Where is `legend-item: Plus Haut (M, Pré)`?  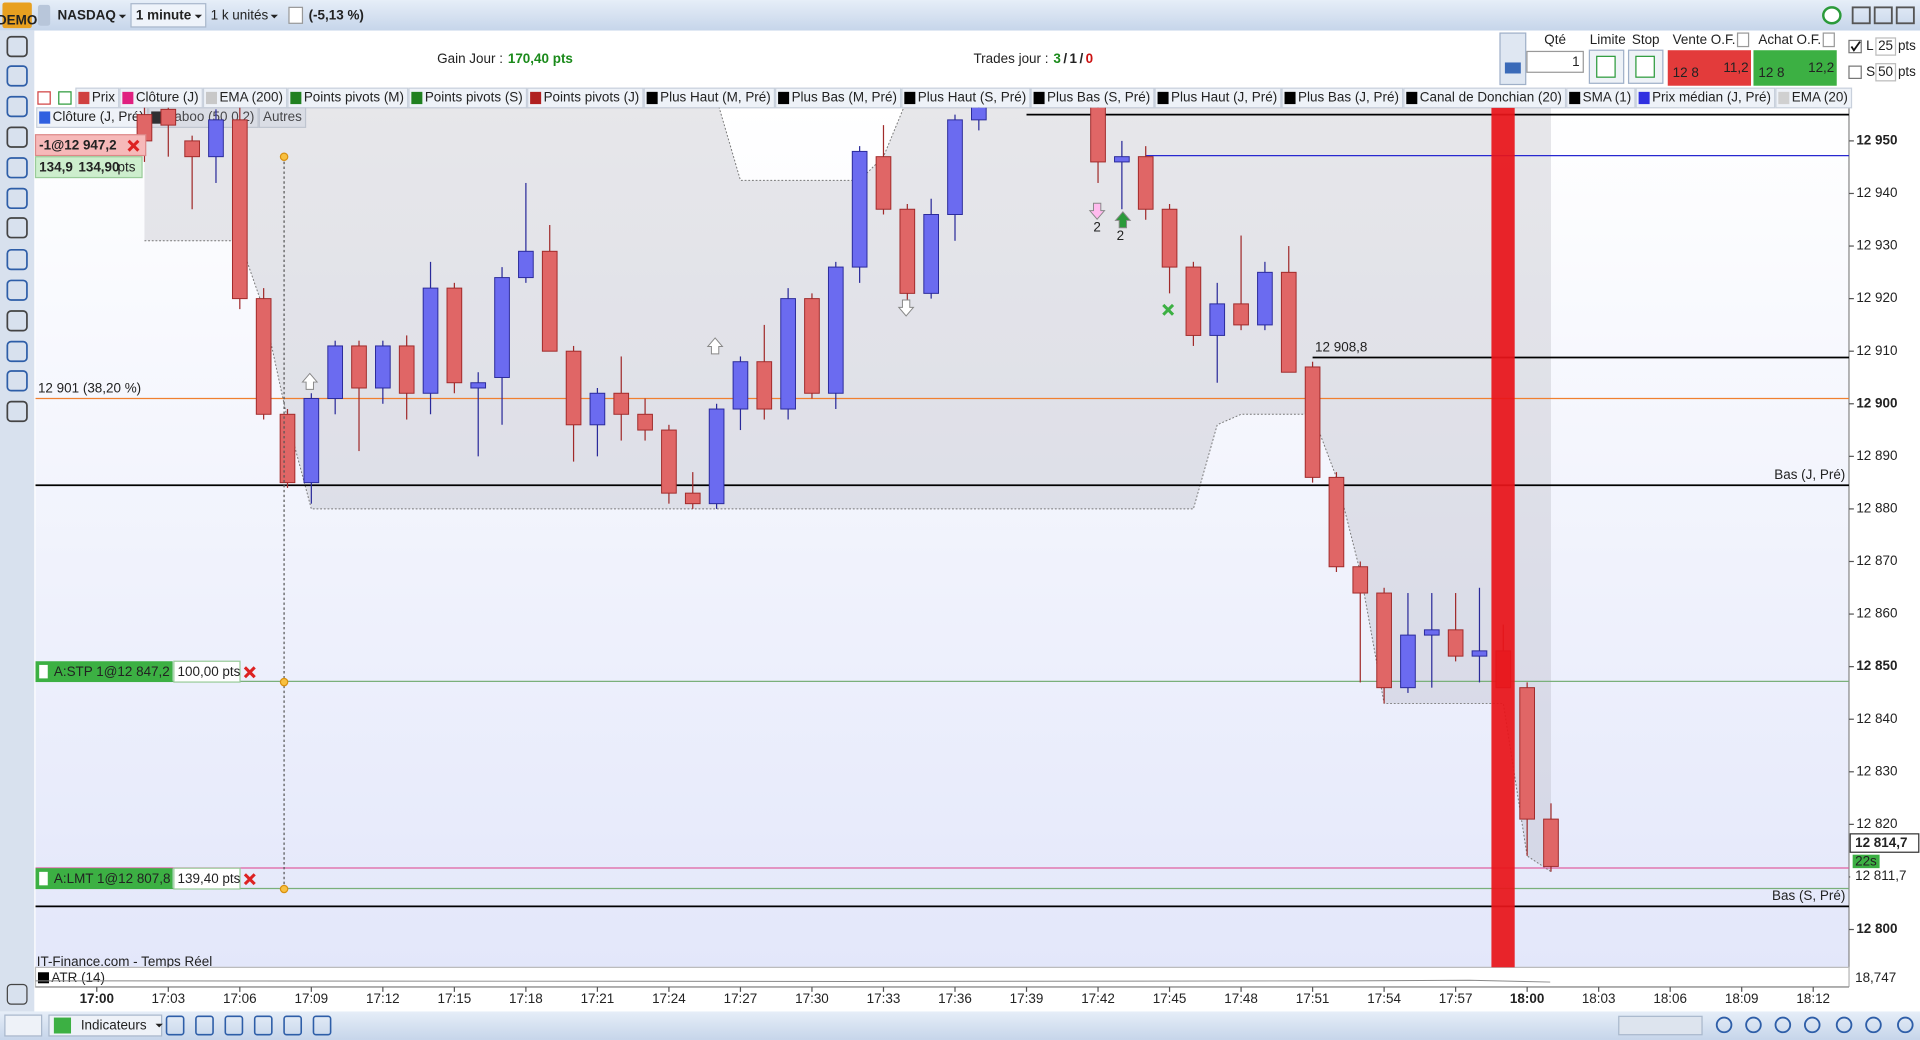
legend-item: Plus Haut (M, Pré) is located at coordinates (709, 98).